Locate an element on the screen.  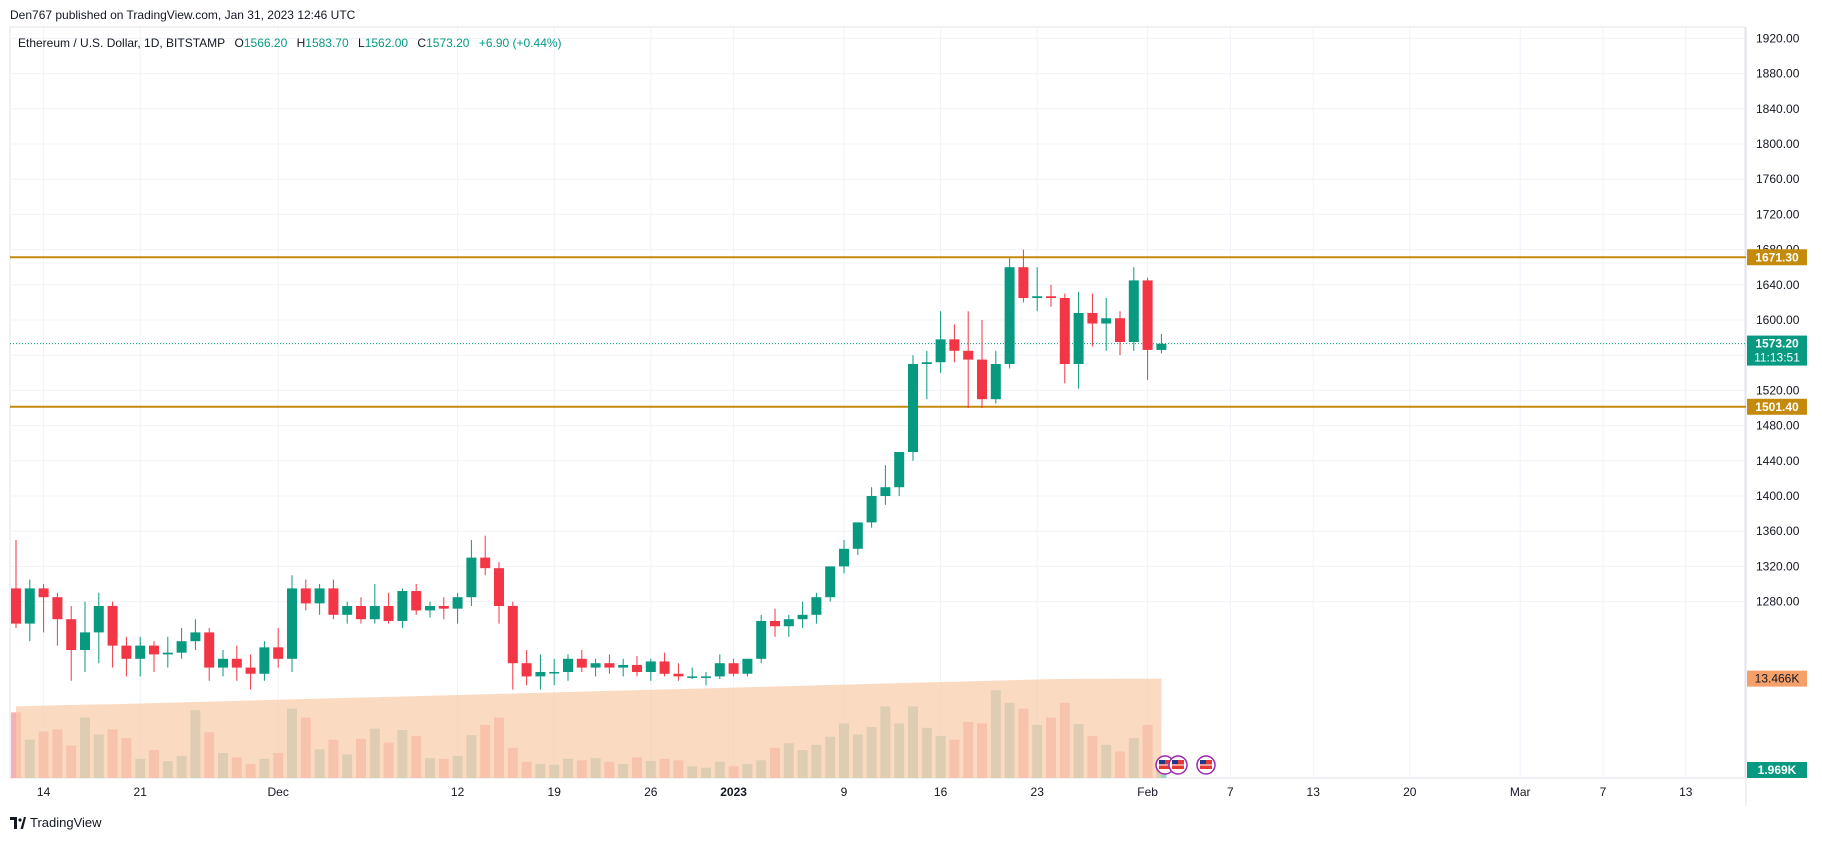
volume-ma-label: 13.466K is located at coordinates (1777, 679).